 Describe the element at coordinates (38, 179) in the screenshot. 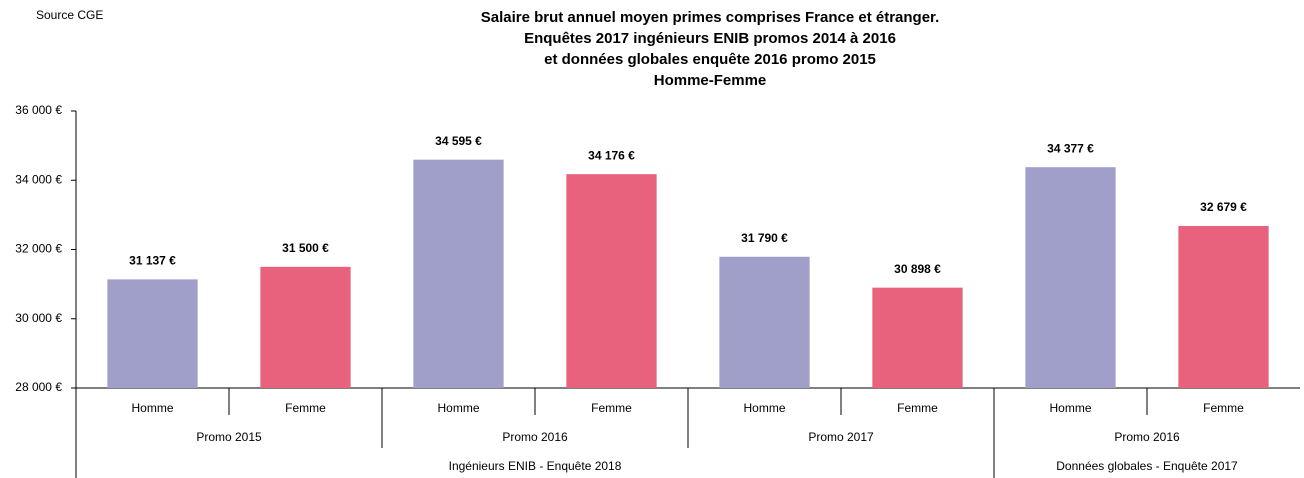

I see `y-tick-label: 34 000 €` at that location.